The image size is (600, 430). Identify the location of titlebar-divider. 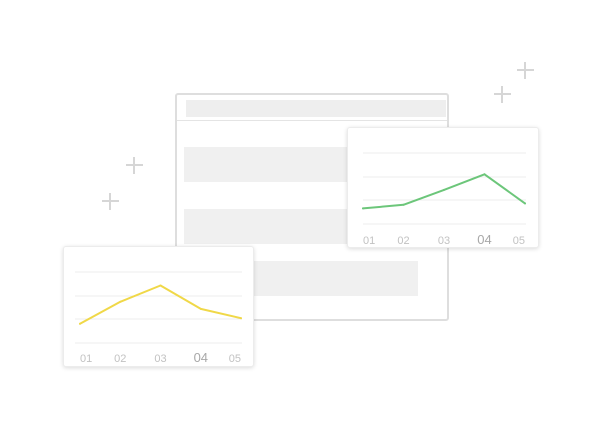
(312, 120).